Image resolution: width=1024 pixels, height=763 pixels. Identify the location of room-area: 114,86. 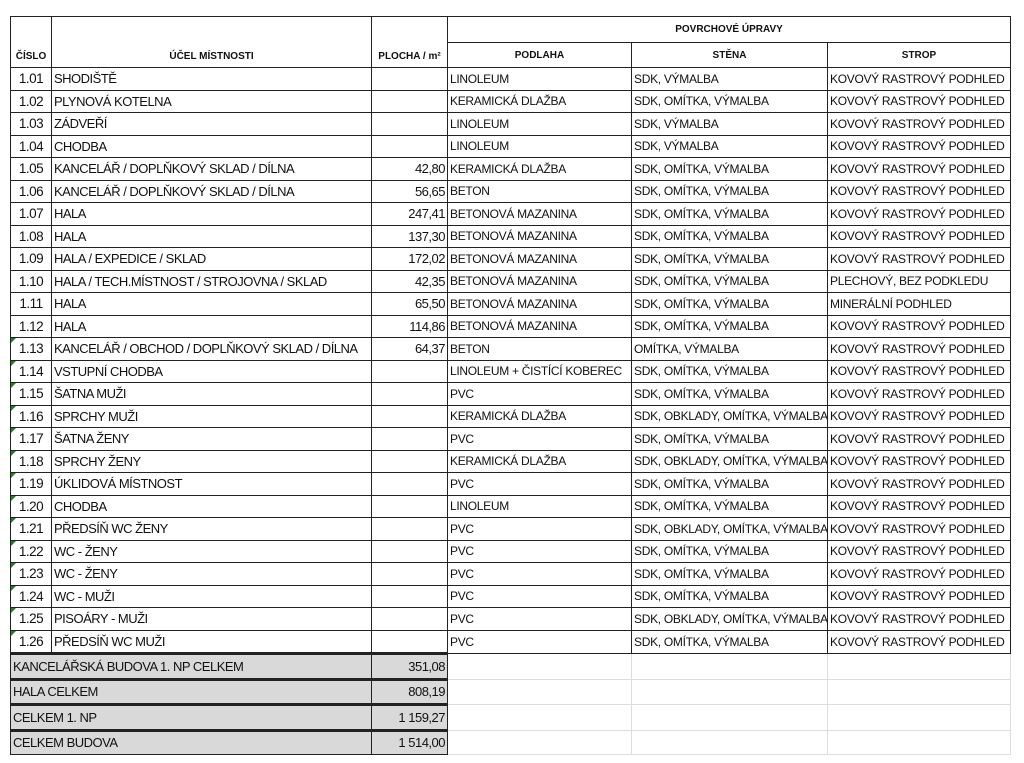
(409, 326).